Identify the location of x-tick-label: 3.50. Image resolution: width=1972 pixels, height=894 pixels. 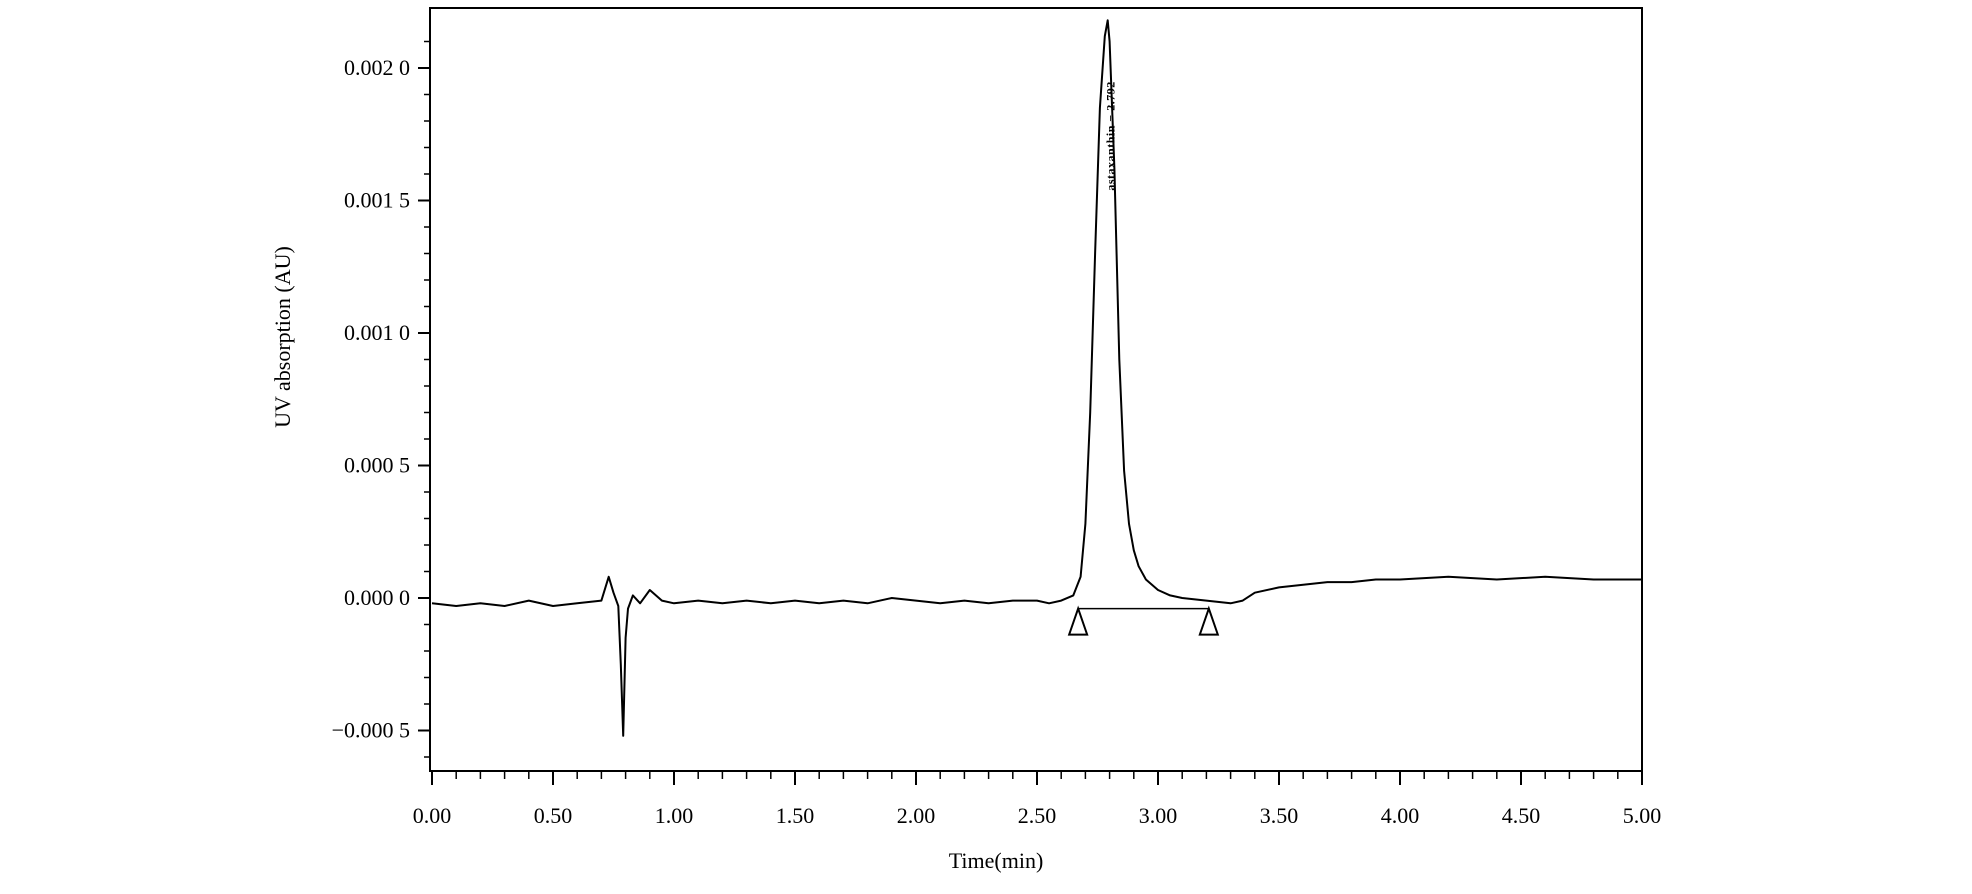
(1279, 815).